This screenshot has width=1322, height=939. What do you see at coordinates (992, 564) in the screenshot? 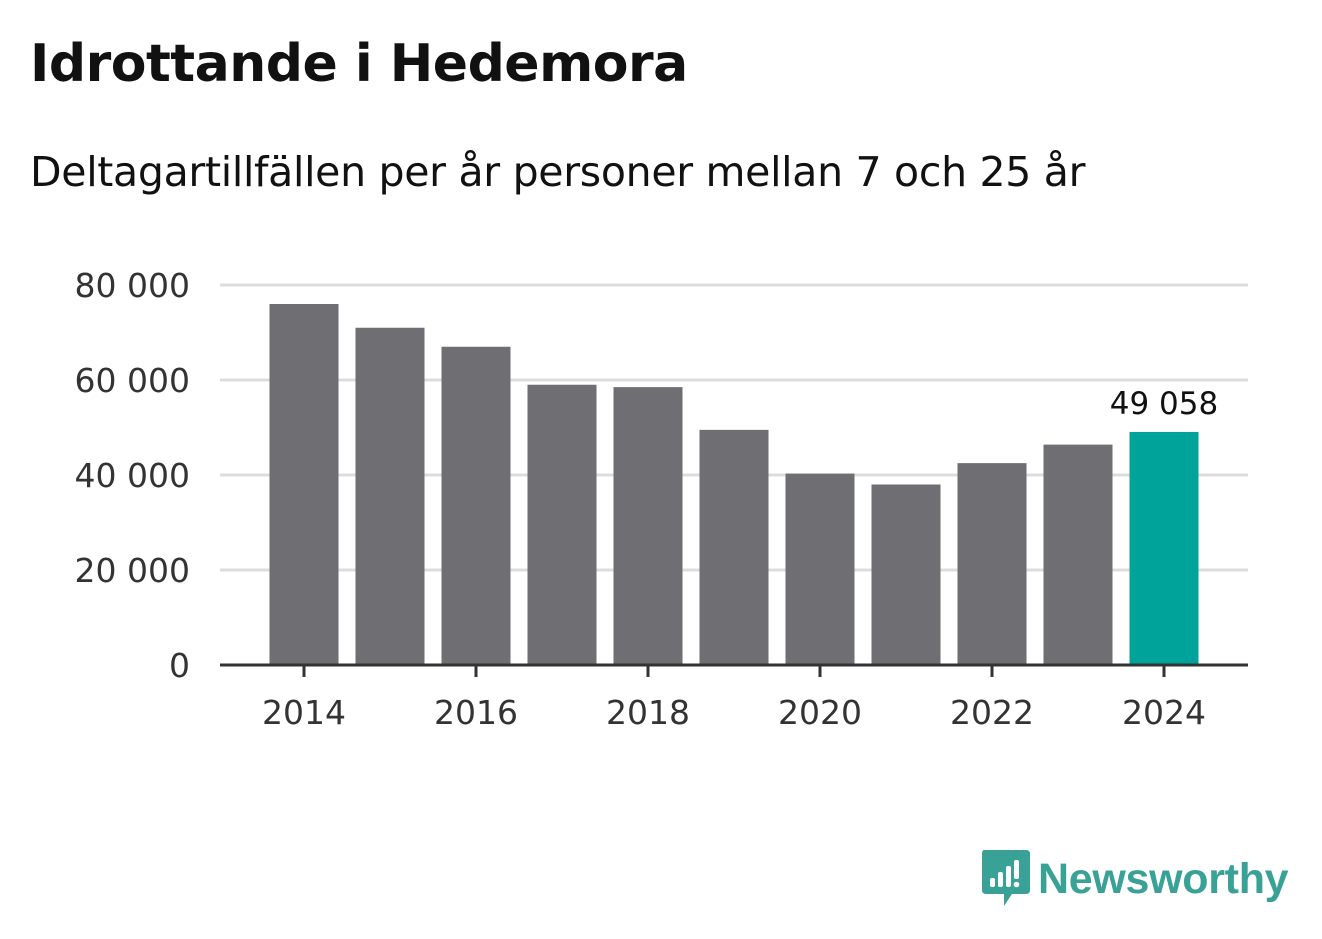
I see `bar-2022` at bounding box center [992, 564].